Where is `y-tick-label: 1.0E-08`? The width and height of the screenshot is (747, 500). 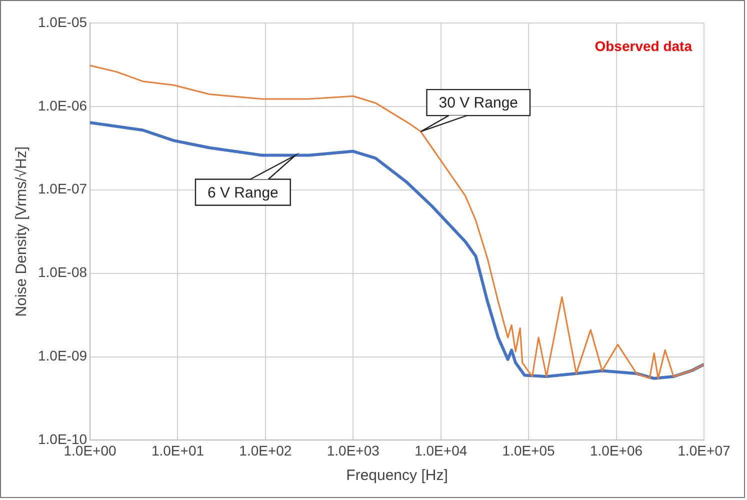
y-tick-label: 1.0E-08 is located at coordinates (63, 272).